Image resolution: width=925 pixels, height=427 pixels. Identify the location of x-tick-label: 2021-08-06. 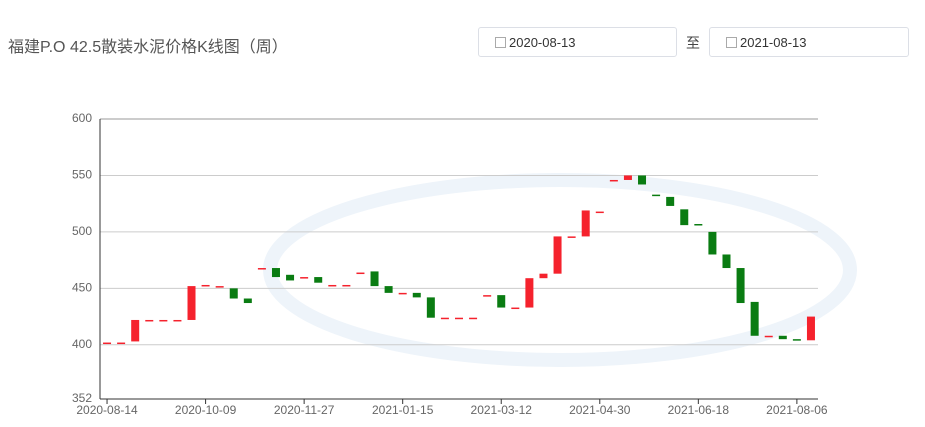
(797, 410).